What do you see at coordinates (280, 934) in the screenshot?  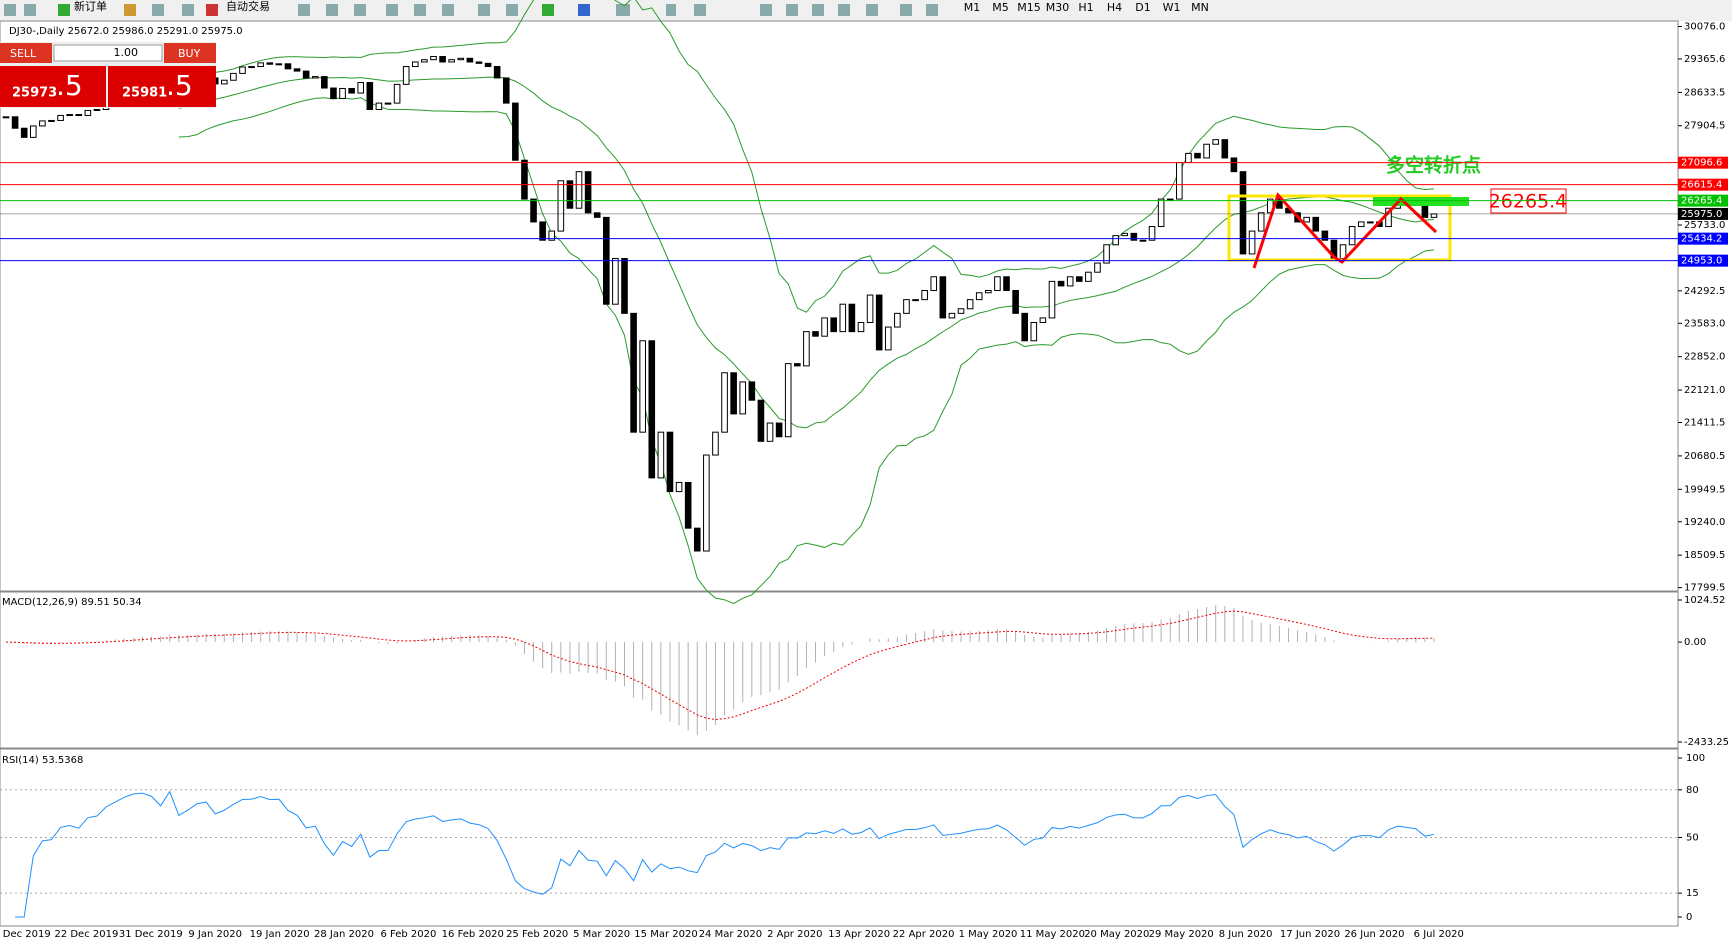 I see `x-tick-label: 19 Jan 2020` at bounding box center [280, 934].